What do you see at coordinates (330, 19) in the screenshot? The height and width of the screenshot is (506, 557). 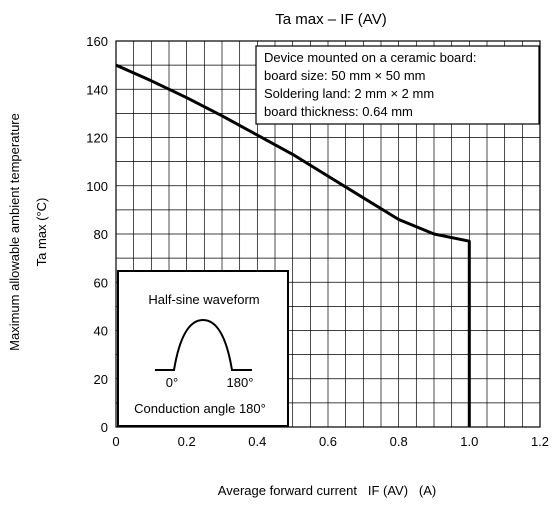 I see `chart-title: Ta max – IF (AV)` at bounding box center [330, 19].